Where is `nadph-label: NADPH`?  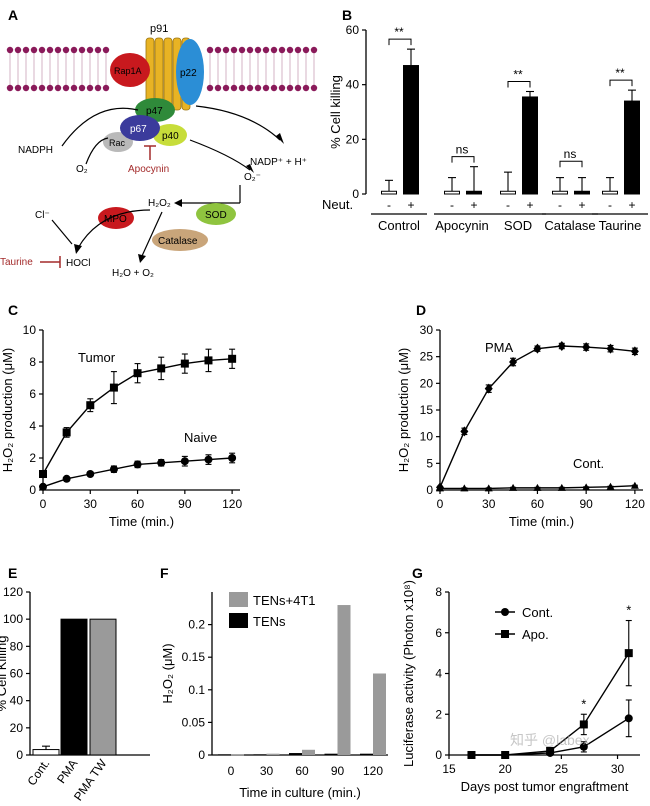 nadph-label: NADPH is located at coordinates (35, 150).